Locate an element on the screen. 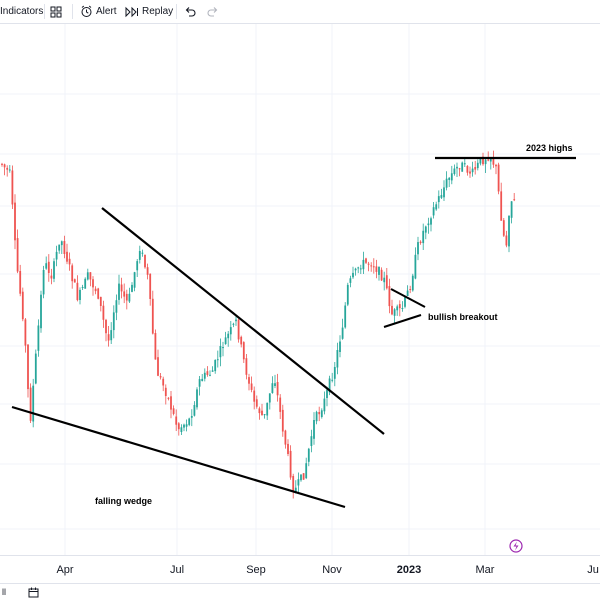 The width and height of the screenshot is (600, 601). redo-button is located at coordinates (213, 11).